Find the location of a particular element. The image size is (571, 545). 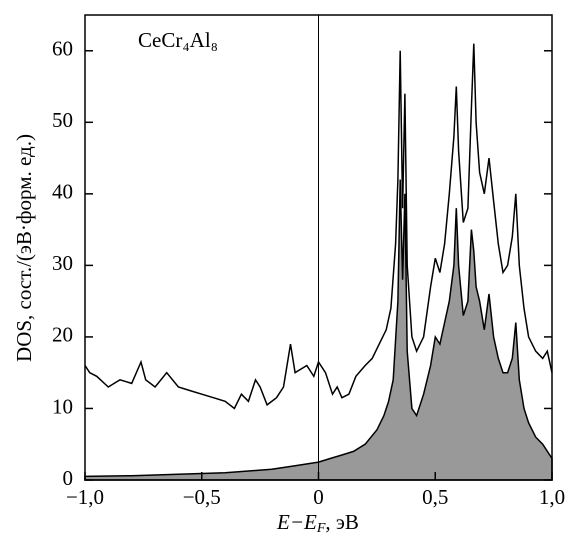

x-label-sub: F is located at coordinates (321, 528).